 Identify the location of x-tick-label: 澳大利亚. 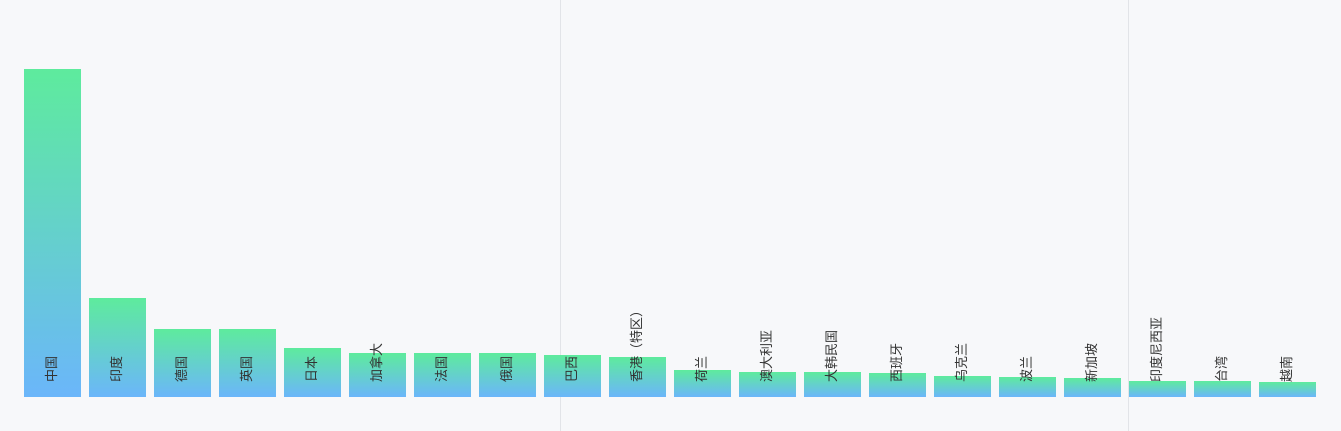
(767, 356).